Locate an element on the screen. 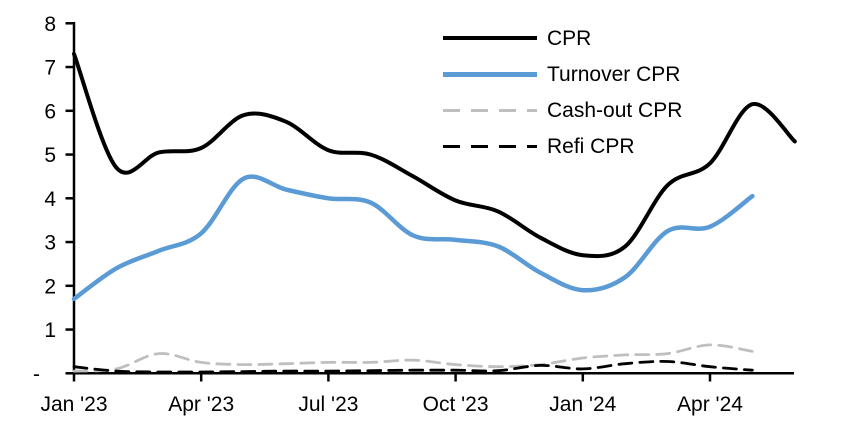  x-tick-label: Jan '24 is located at coordinates (582, 404).